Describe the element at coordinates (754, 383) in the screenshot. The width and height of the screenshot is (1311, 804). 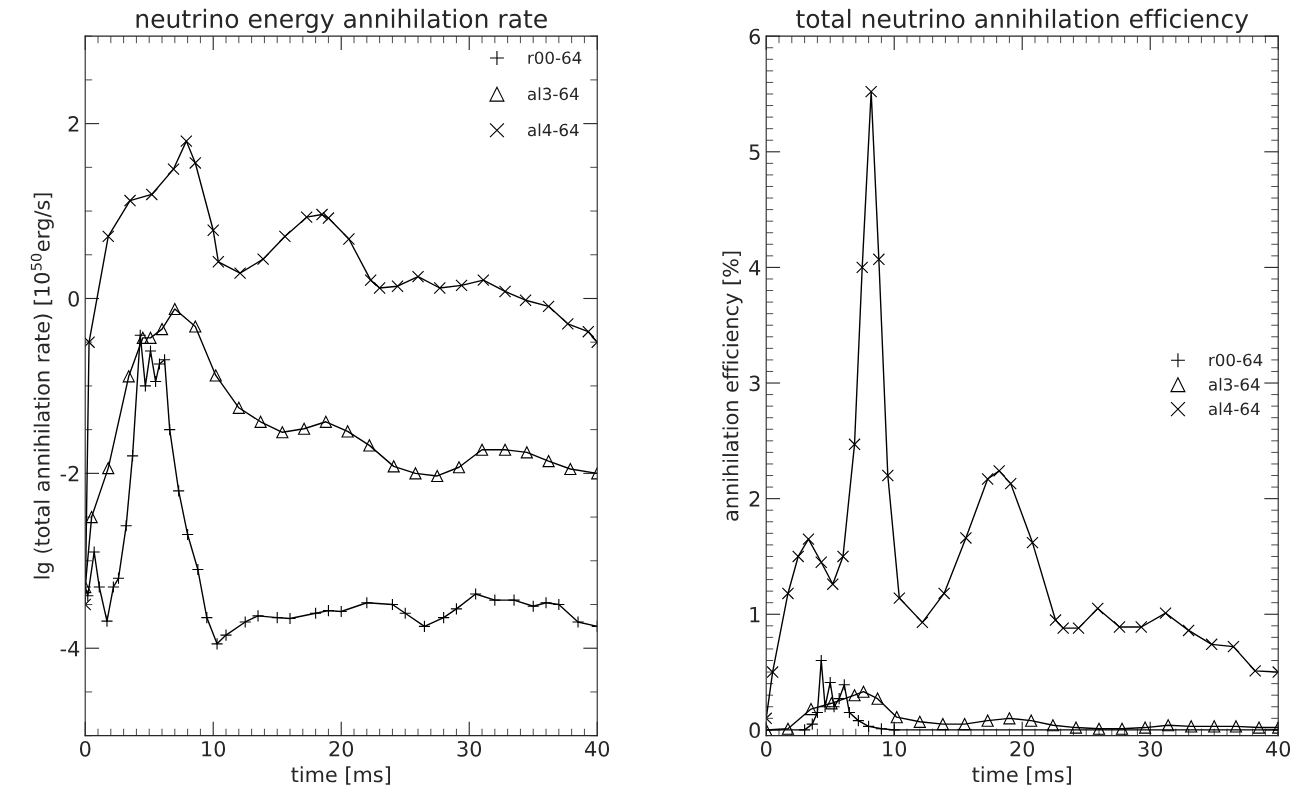
I see `y-tick-label: 3` at that location.